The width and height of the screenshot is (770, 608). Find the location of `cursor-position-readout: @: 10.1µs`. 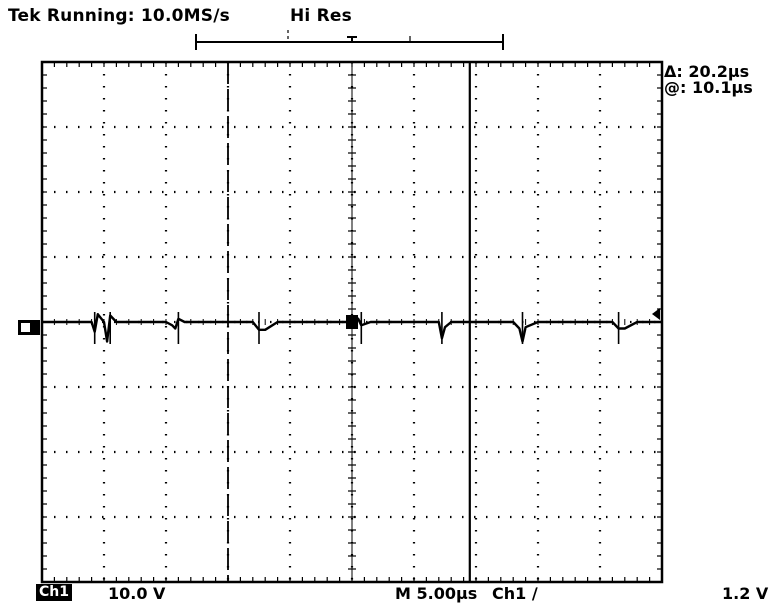

cursor-position-readout: @: 10.1µs is located at coordinates (708, 87).